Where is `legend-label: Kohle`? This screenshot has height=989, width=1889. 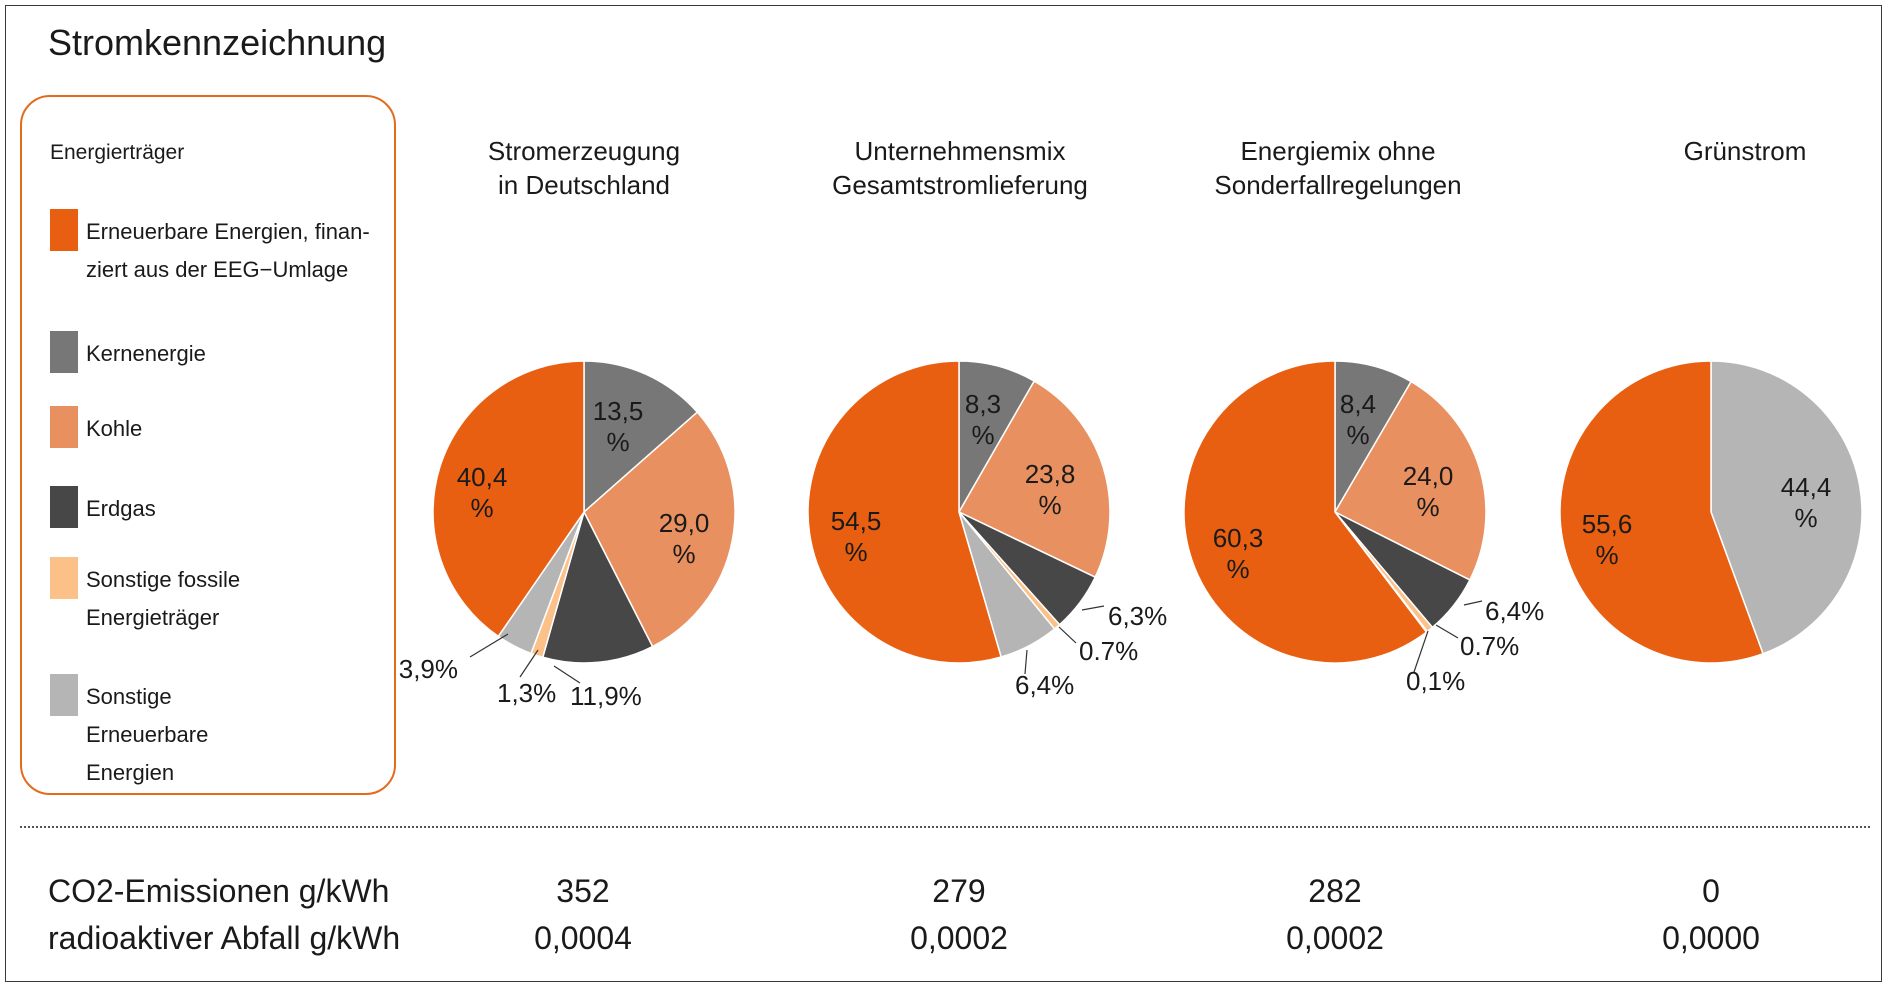 legend-label: Kohle is located at coordinates (114, 428).